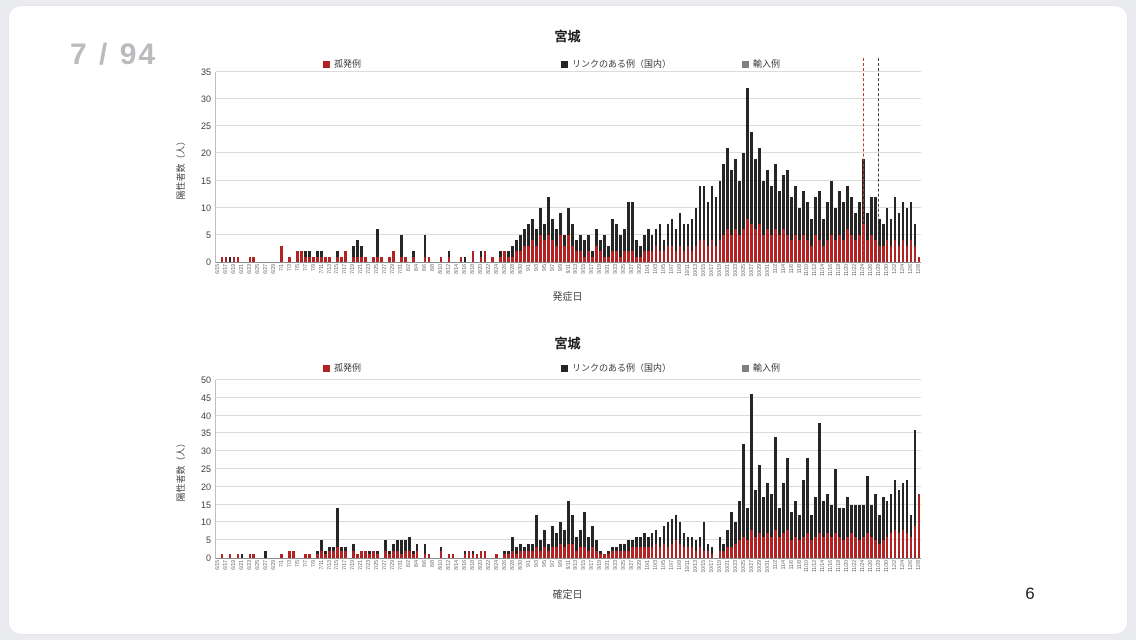 This screenshot has height=640, width=1136. Describe the element at coordinates (114, 54) in the screenshot. I see `page-indicator: 7 / 94` at that location.